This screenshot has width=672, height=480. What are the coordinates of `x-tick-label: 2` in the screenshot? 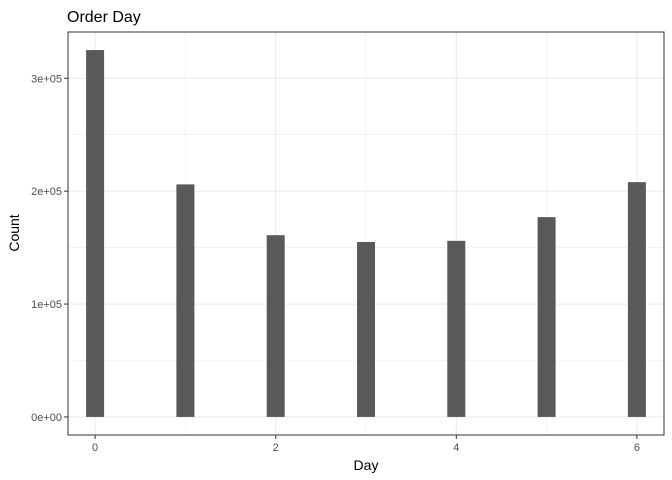 It's located at (276, 448).